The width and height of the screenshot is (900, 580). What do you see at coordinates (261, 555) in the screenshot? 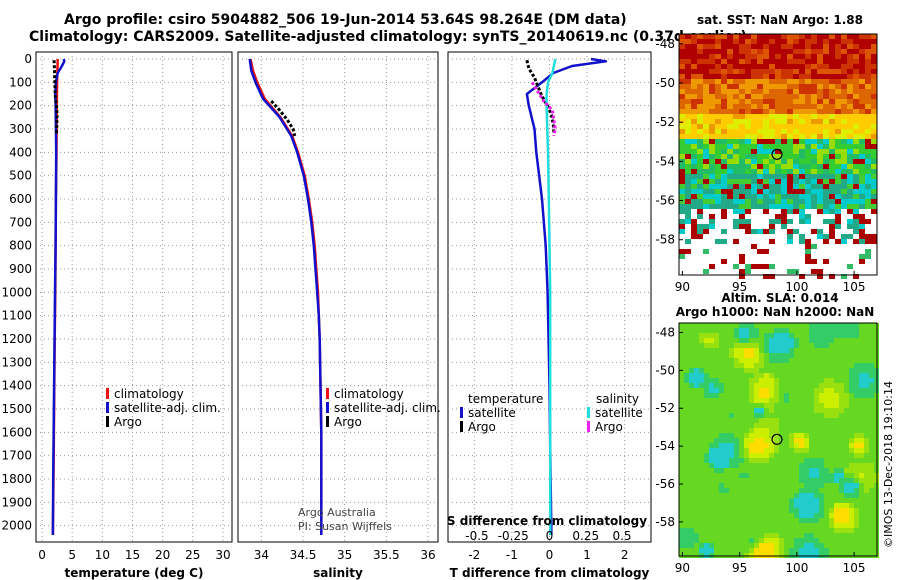
I see `x-tick-label: 34` at bounding box center [261, 555].